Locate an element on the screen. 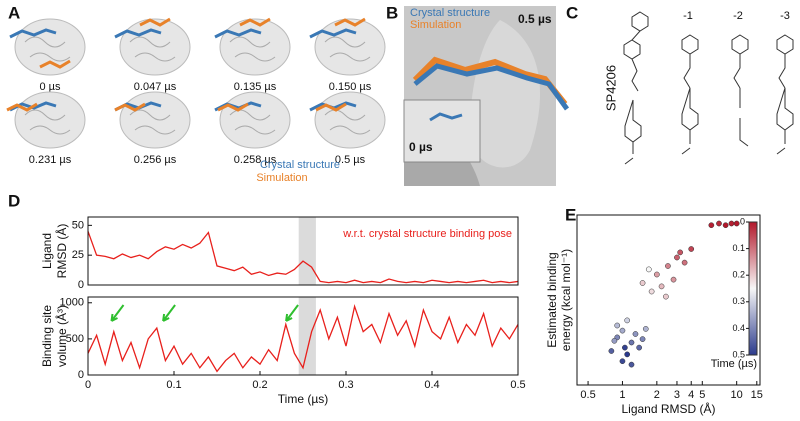 The width and height of the screenshot is (800, 421). y-tick-label: 0 is located at coordinates (81, 375).